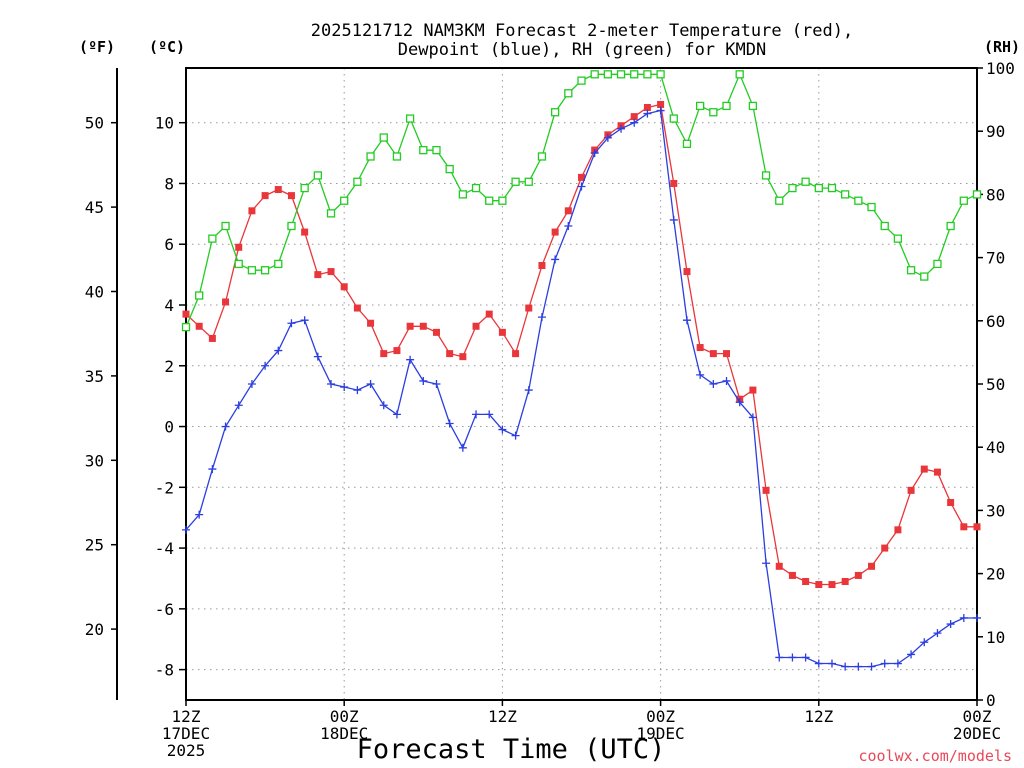 Image resolution: width=1024 pixels, height=768 pixels. What do you see at coordinates (1002, 47) in the screenshot?
I see `rh-unit-label: (RH)` at bounding box center [1002, 47].